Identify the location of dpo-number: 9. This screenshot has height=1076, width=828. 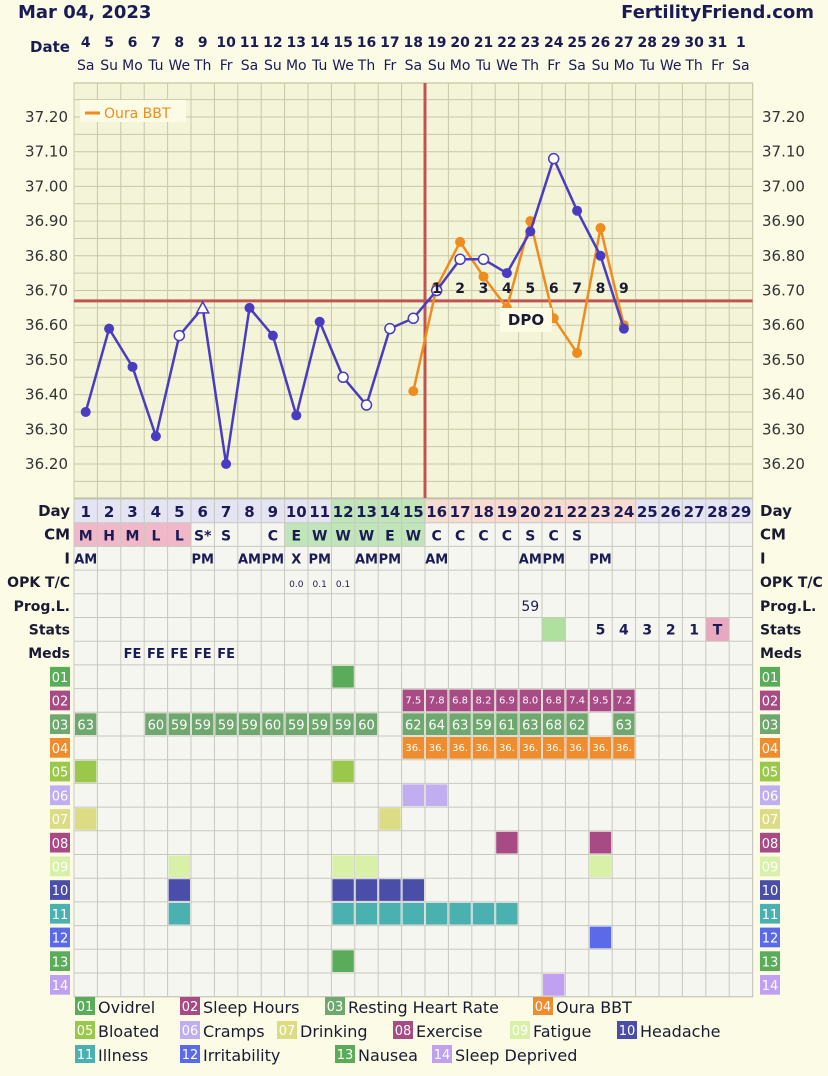
(624, 289).